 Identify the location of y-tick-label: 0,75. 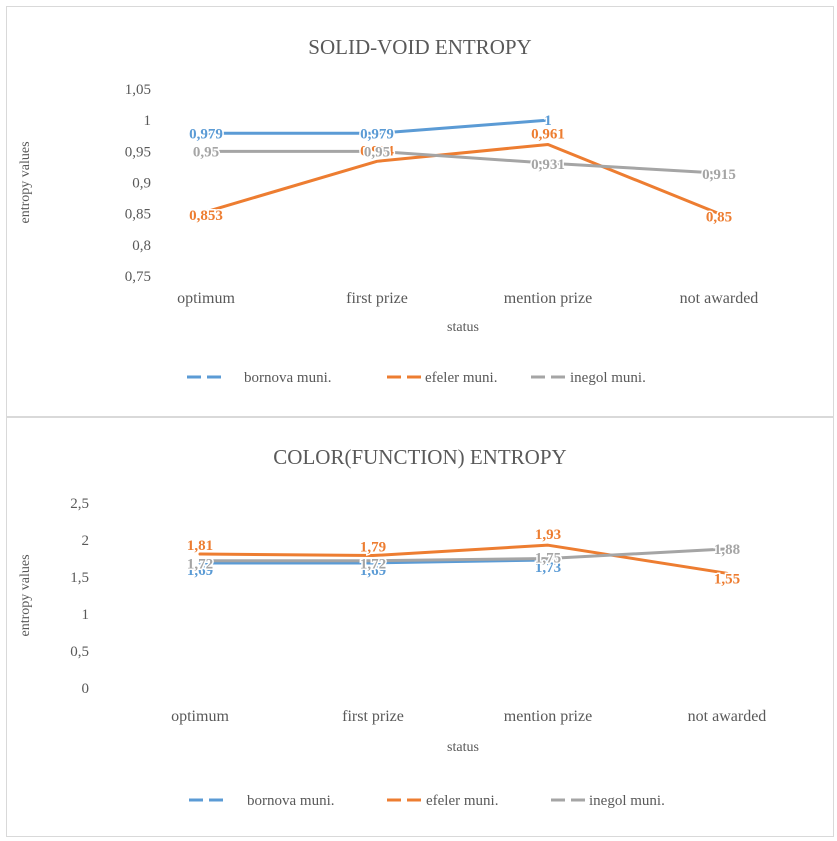
(138, 277).